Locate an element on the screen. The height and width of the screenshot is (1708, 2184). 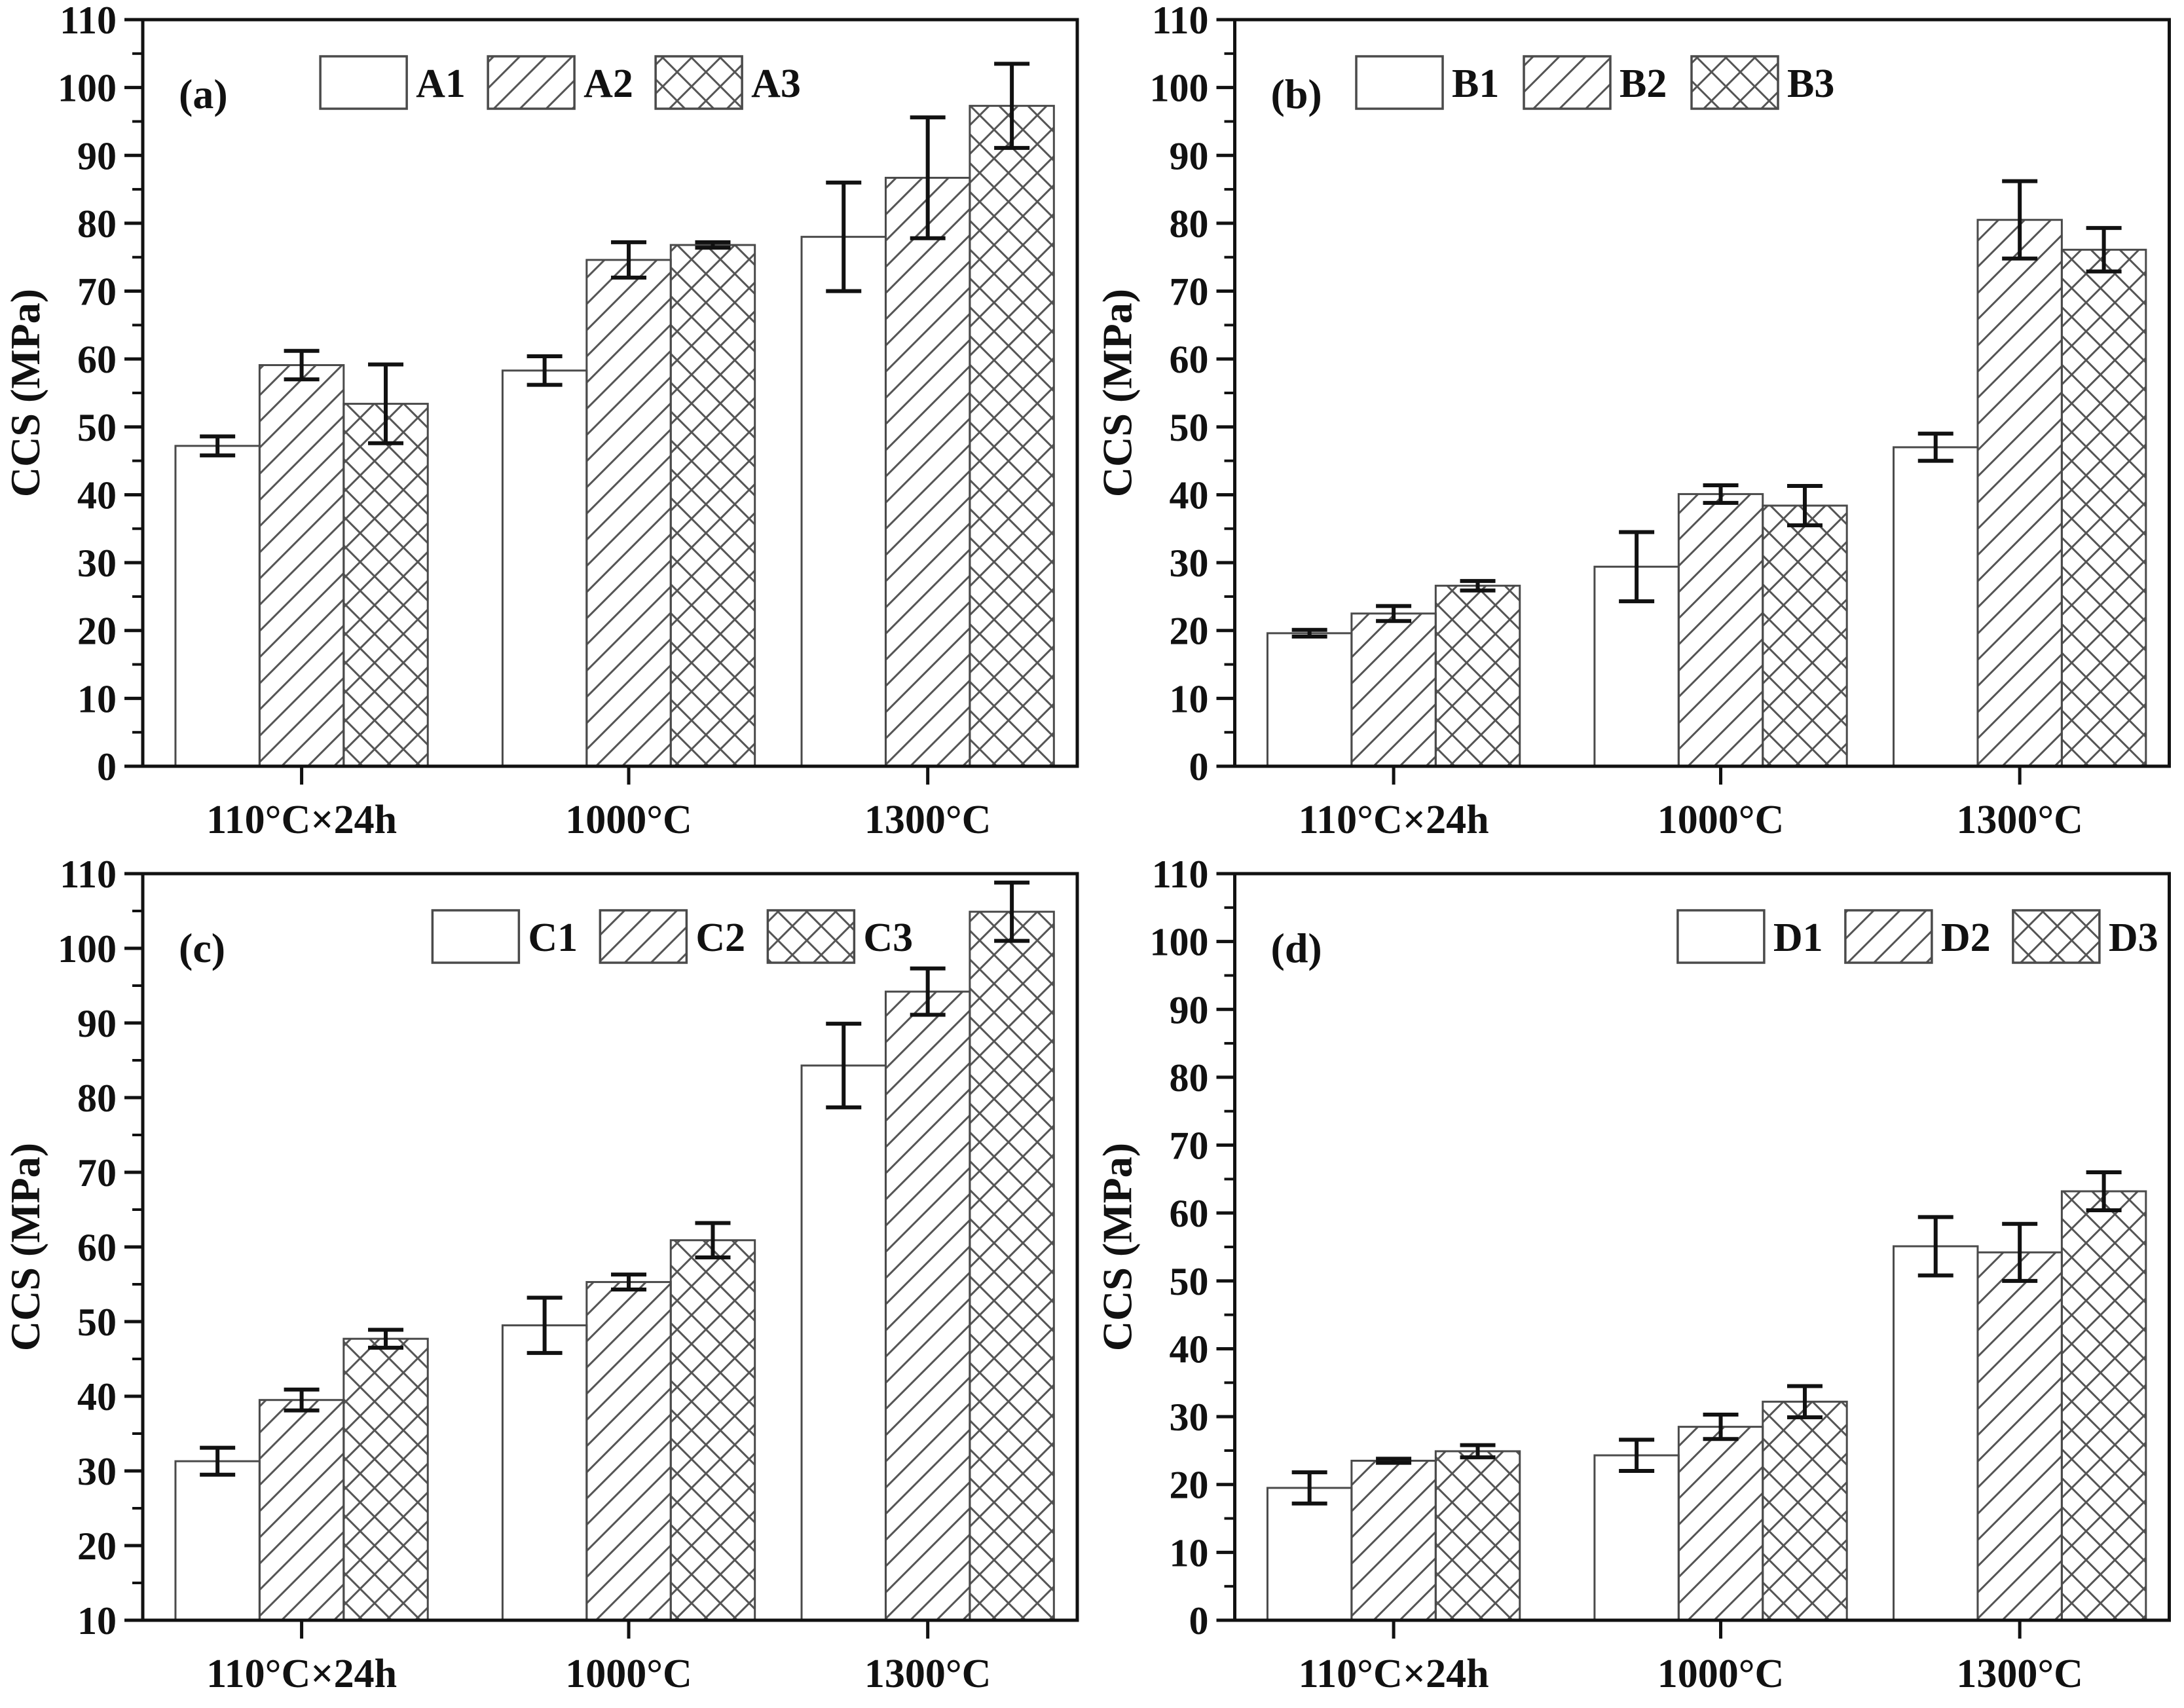
x-category-label: 1300°C is located at coordinates (2019, 820).